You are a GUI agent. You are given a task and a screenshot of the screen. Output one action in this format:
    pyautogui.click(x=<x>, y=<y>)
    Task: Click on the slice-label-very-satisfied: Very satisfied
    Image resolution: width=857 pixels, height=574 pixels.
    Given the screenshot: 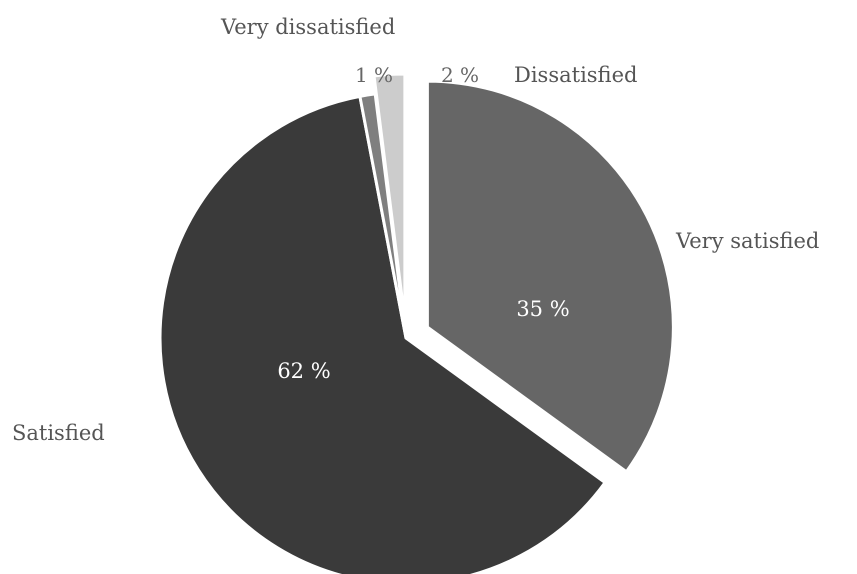 What is the action you would take?
    pyautogui.click(x=747, y=241)
    